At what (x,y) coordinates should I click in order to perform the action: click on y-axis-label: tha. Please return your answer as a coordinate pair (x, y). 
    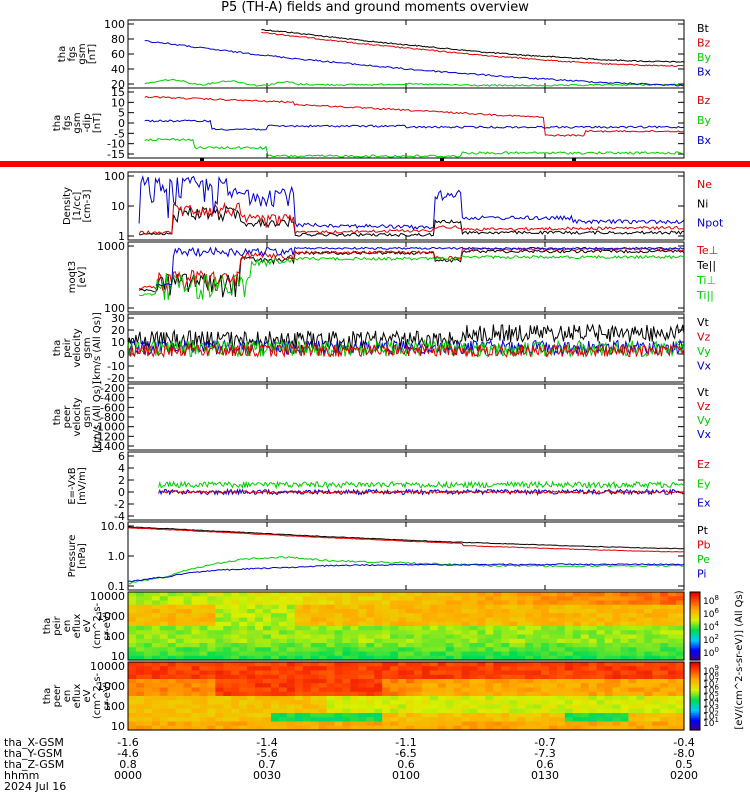
    Looking at the image, I should click on (47, 626).